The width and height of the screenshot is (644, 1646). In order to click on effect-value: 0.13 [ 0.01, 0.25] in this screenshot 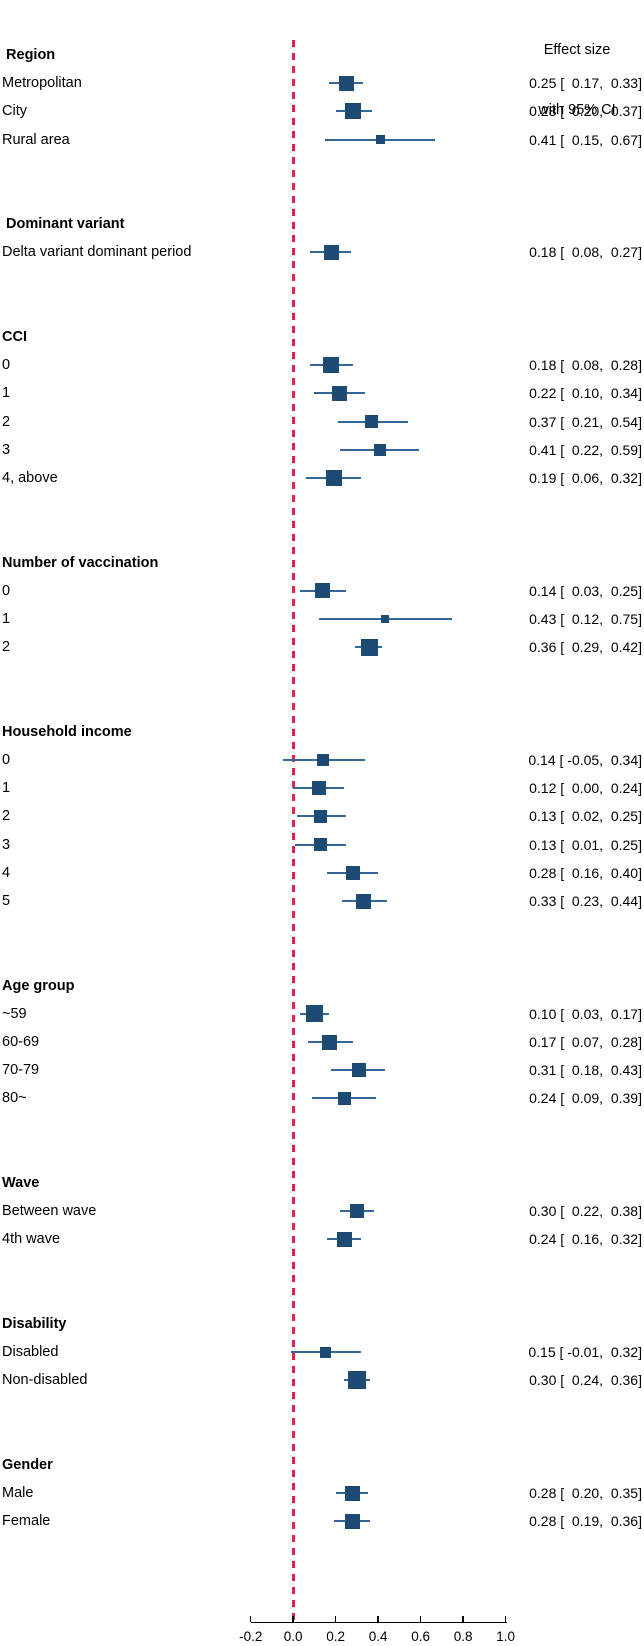, I will do `click(585, 844)`.